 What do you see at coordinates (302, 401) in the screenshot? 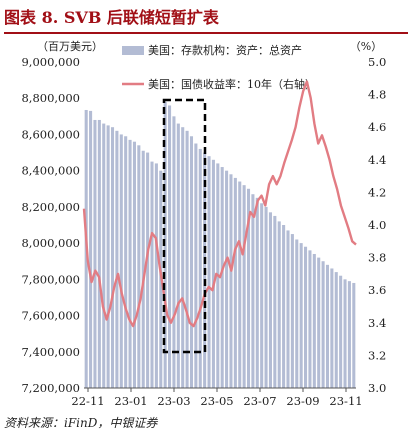
I see `x-tick-label: 23-09` at bounding box center [302, 401].